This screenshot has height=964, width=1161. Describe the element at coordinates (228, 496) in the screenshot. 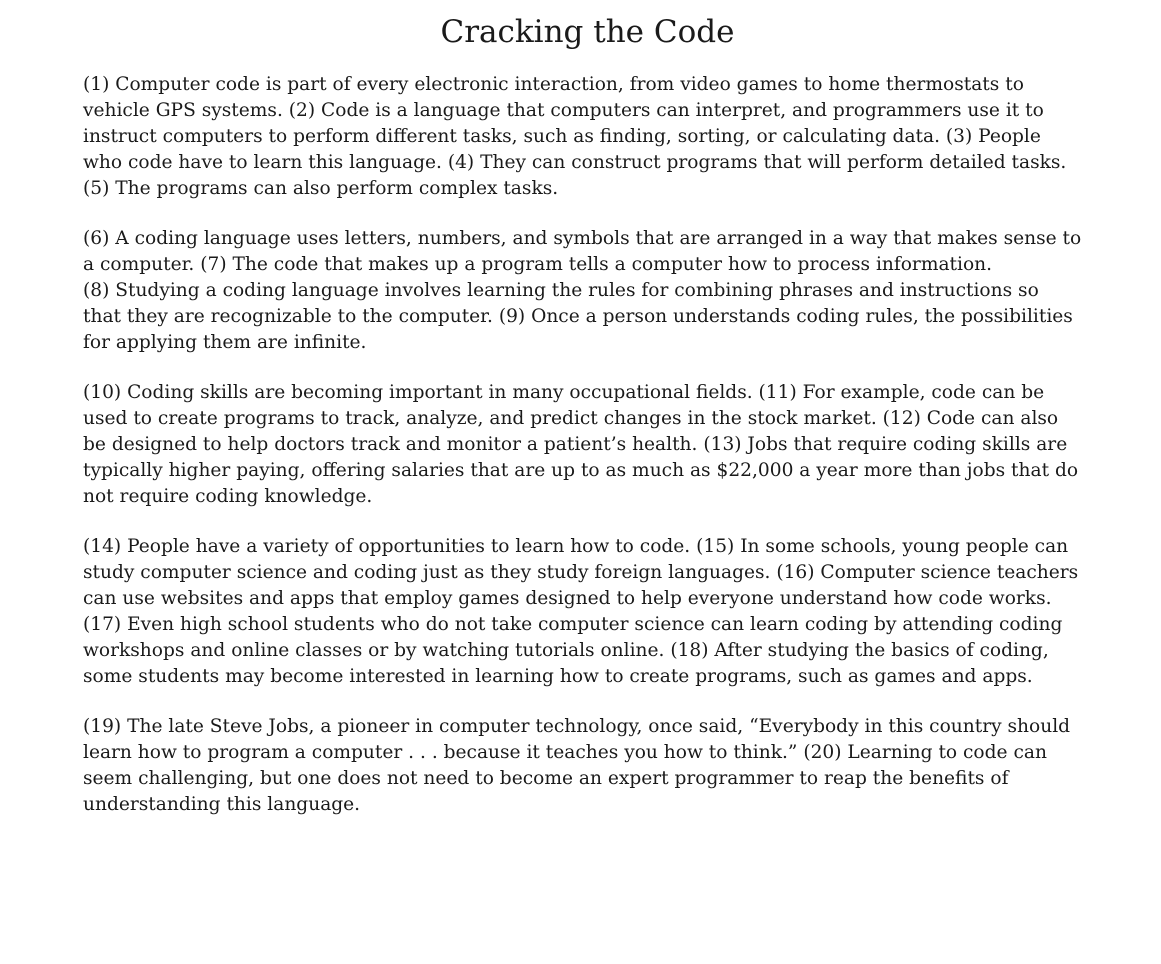

I see `paragraph-line: not require coding knowledge.` at that location.